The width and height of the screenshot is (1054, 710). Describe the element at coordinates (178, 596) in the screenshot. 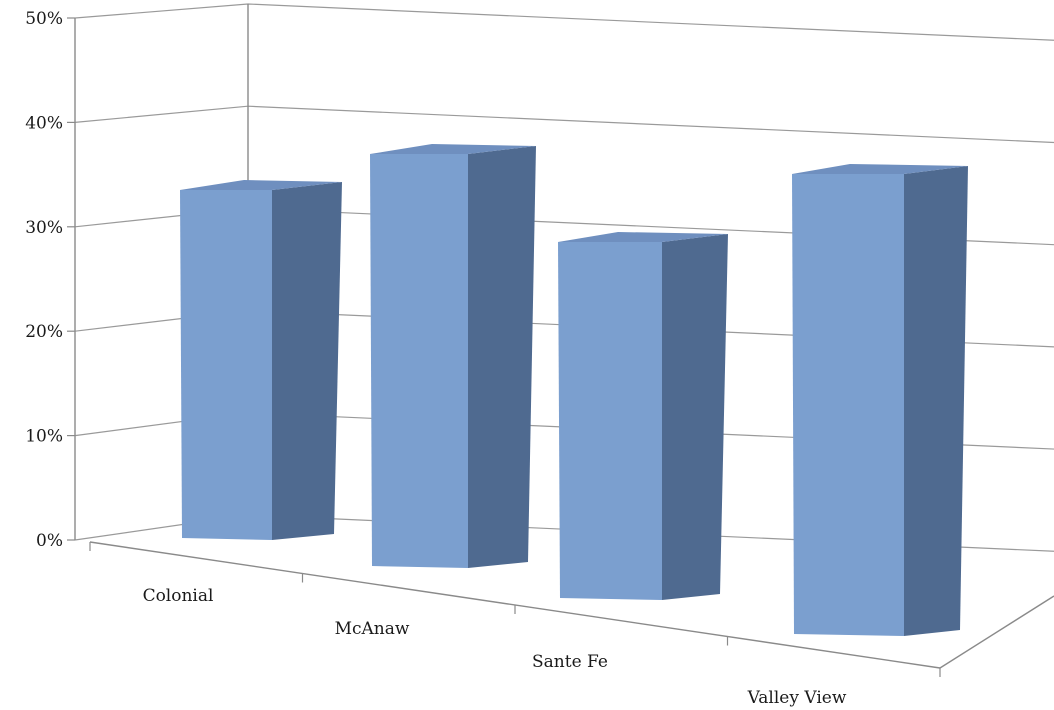

I see `x-category-label: Colonial` at that location.